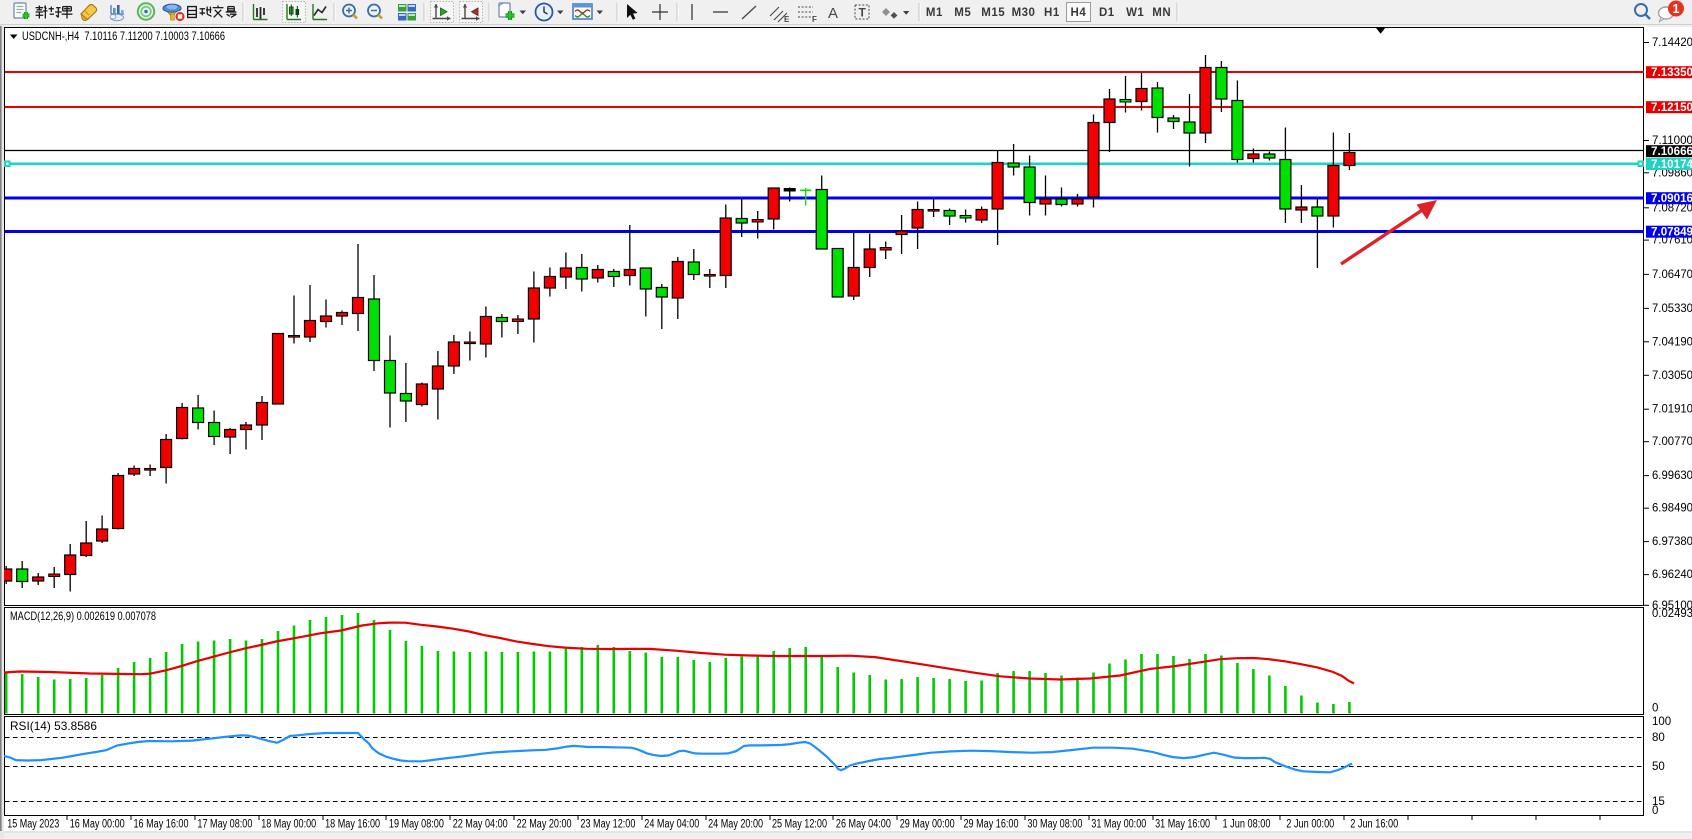  I want to click on svg-text: 25 May 12:00, so click(799, 825).